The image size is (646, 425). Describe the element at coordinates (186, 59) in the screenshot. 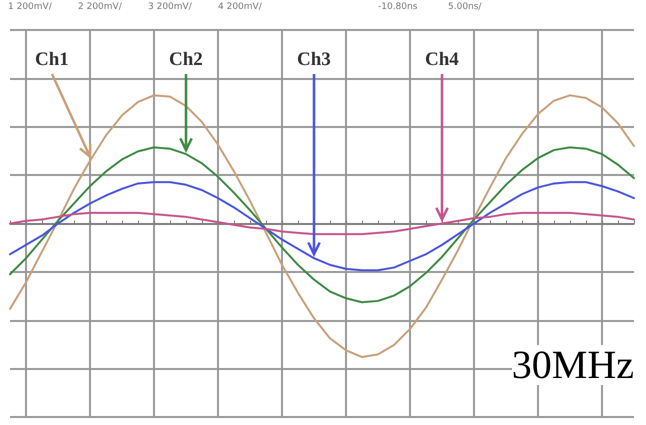

I see `text: Ch2` at that location.